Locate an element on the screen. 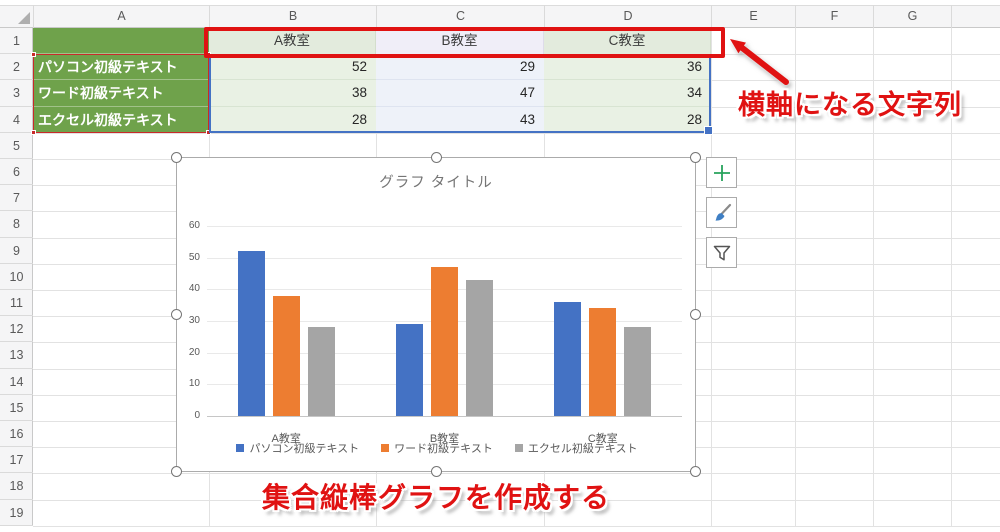 The width and height of the screenshot is (1000, 532). row-header-13: 13 is located at coordinates (16, 355).